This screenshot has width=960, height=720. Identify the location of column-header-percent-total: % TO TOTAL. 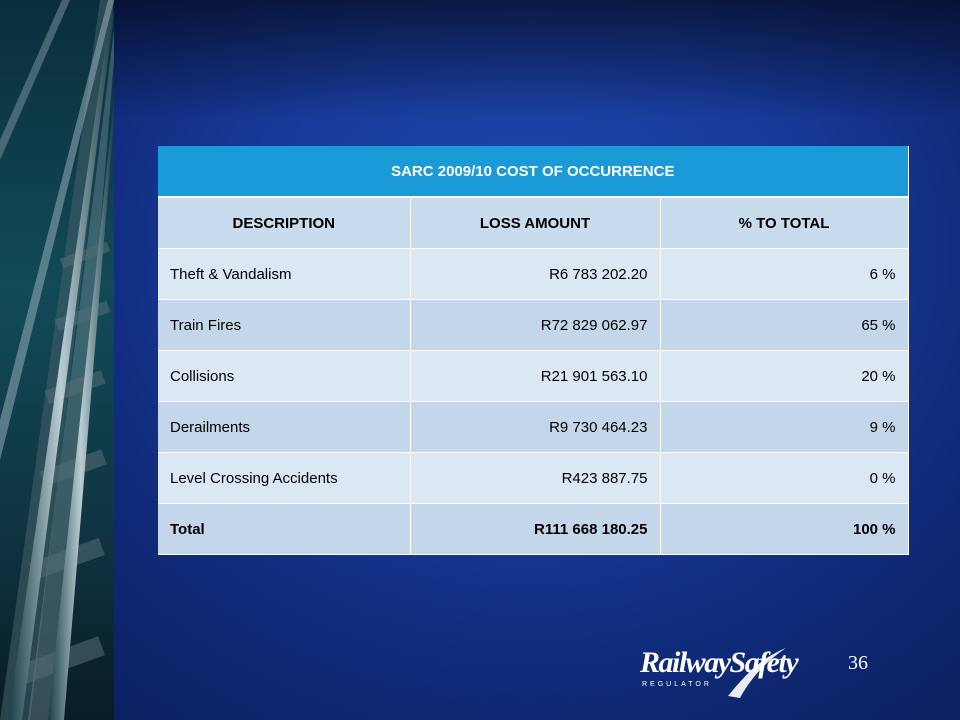
(784, 223).